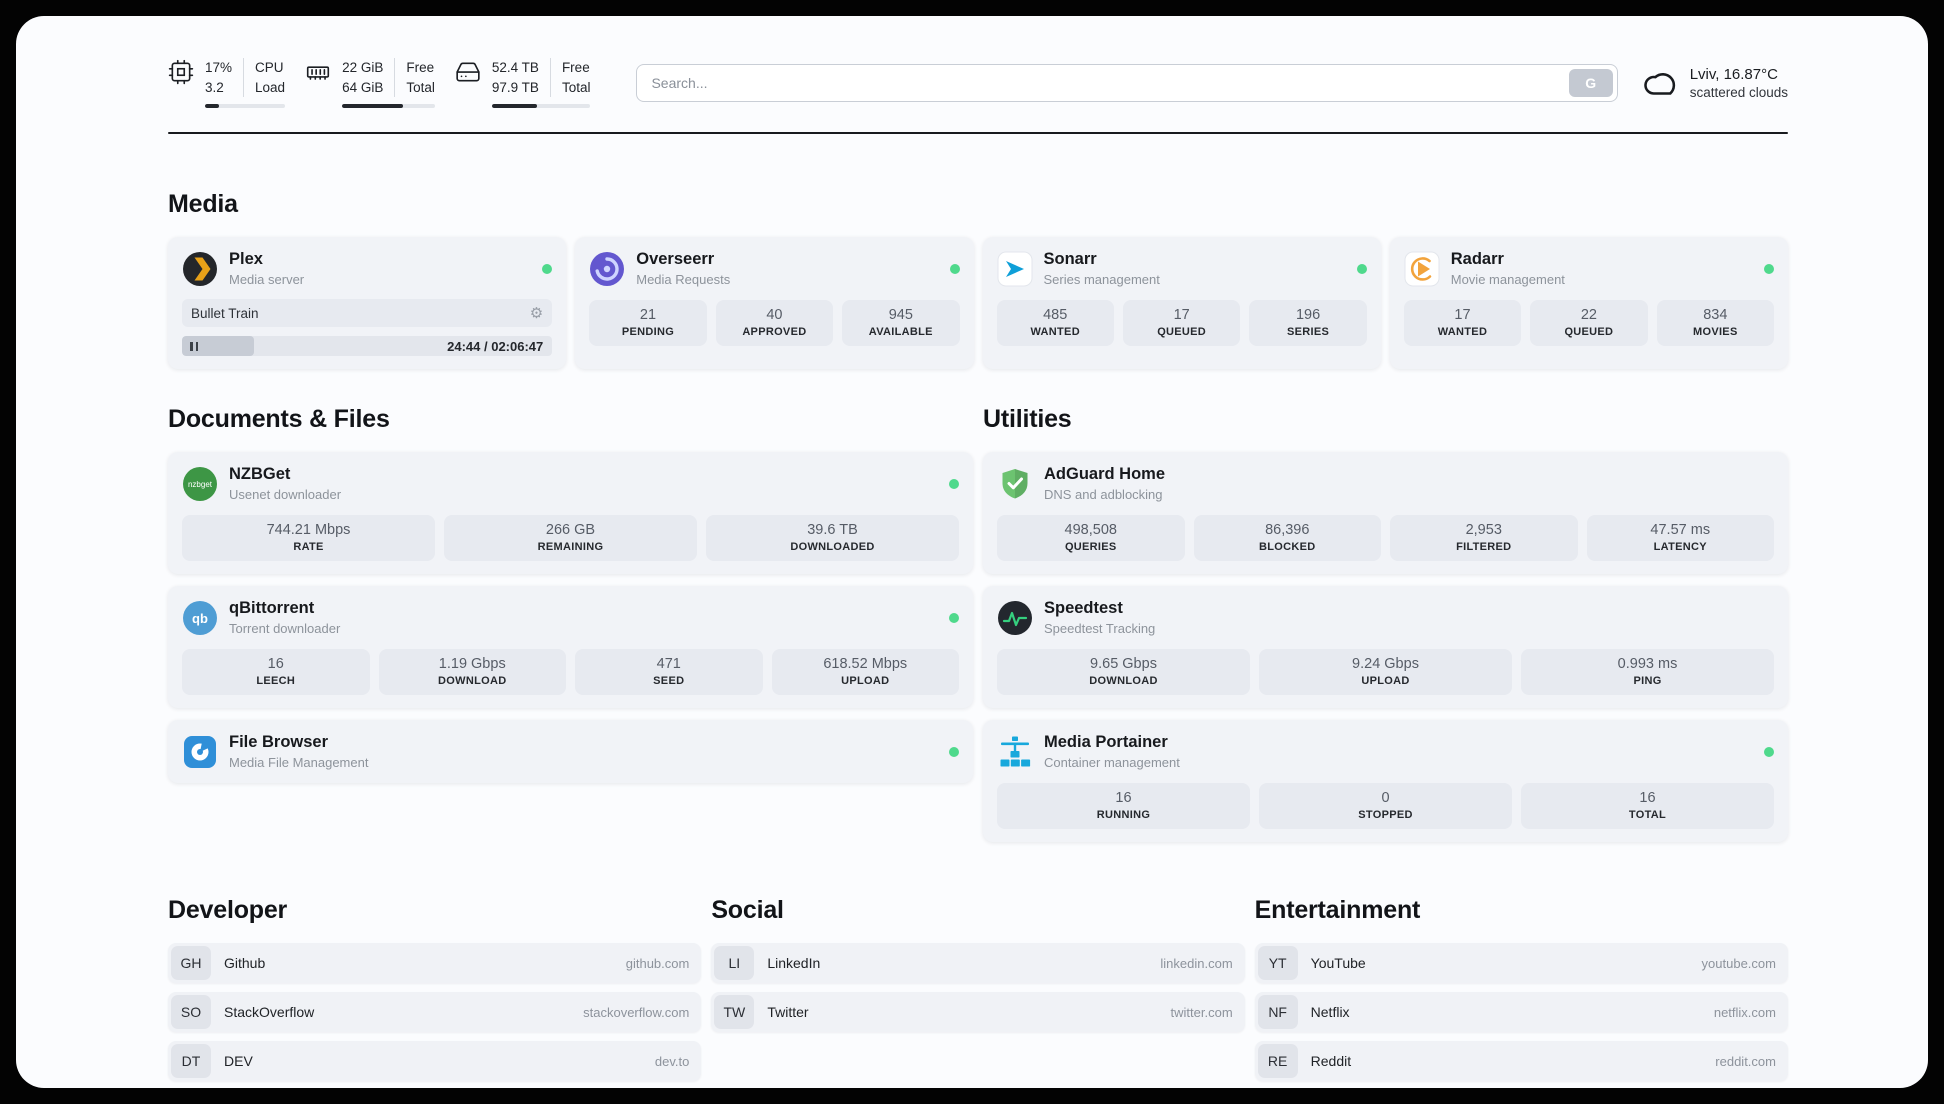 Image resolution: width=1944 pixels, height=1104 pixels. What do you see at coordinates (978, 1012) in the screenshot?
I see `bookmark-twitter: TW Twitter twitter.com` at bounding box center [978, 1012].